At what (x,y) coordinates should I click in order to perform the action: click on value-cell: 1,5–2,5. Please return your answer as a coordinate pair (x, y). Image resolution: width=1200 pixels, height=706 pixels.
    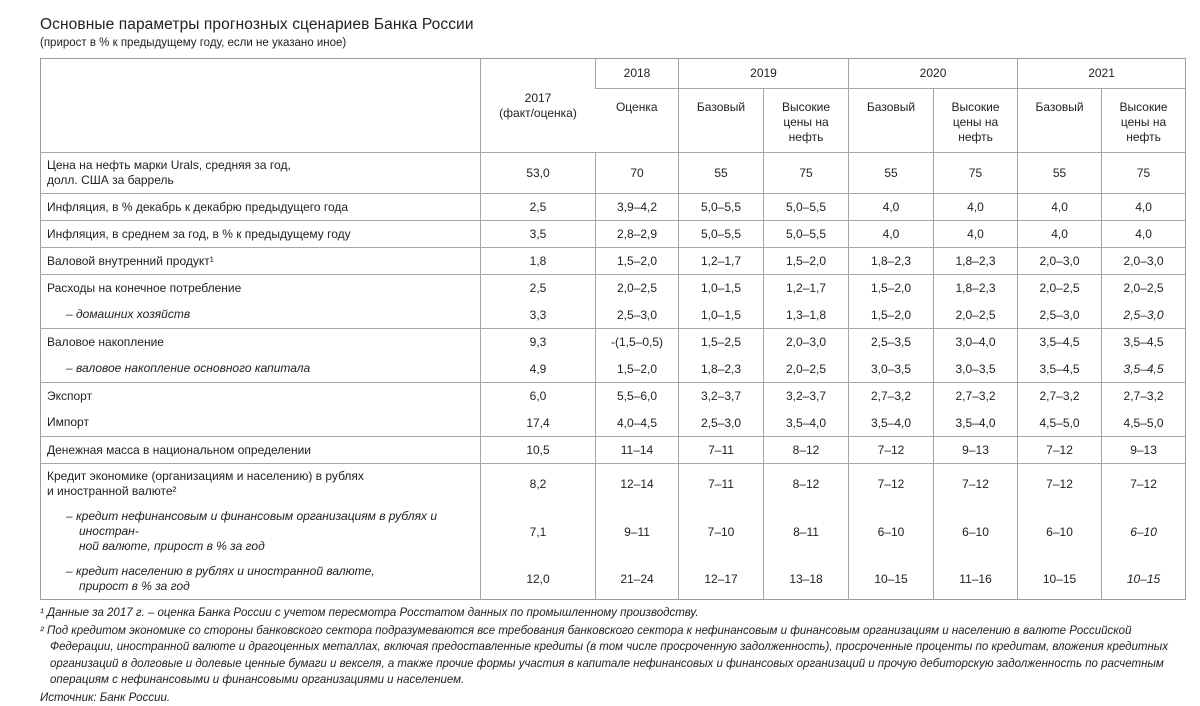
    Looking at the image, I should click on (721, 342).